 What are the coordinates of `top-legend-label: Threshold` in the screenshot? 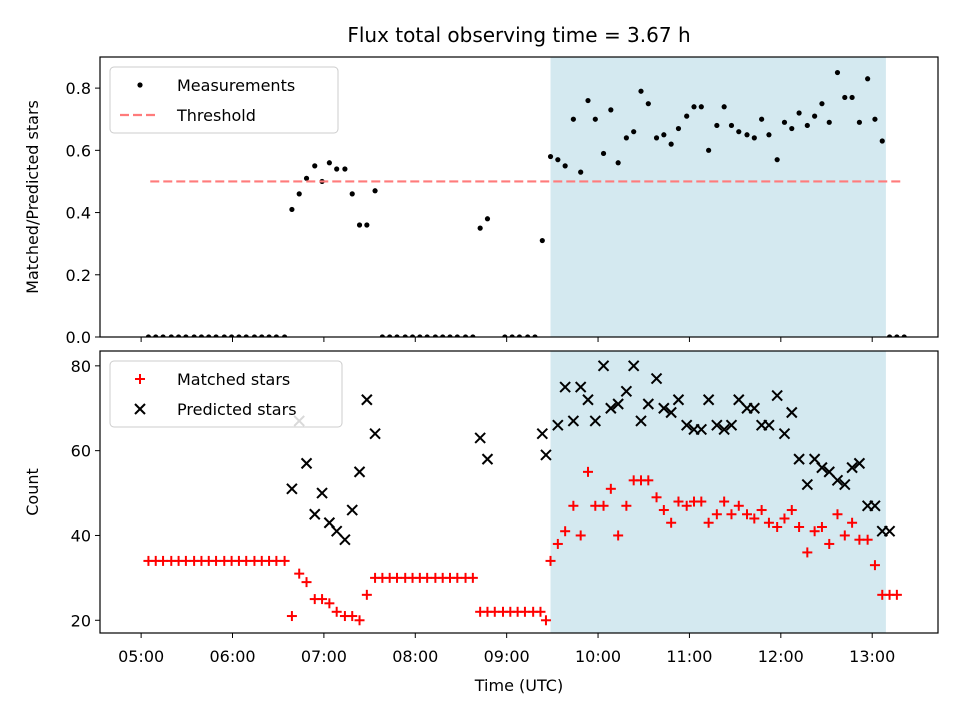 It's located at (216, 115).